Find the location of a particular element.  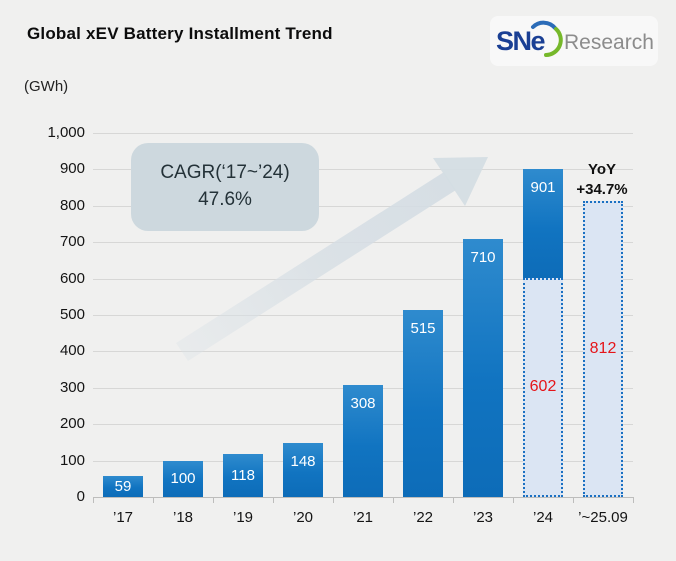

bar-segment-148: 148 is located at coordinates (303, 470).